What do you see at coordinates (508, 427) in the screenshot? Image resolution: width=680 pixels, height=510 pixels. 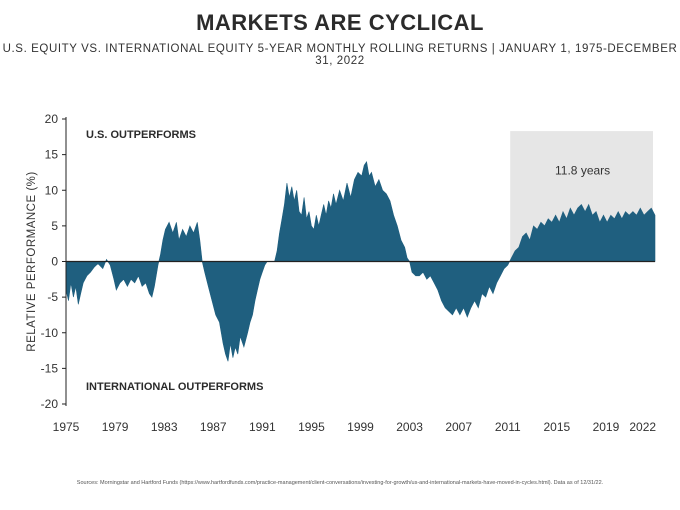 I see `x-tick-label: 2011` at bounding box center [508, 427].